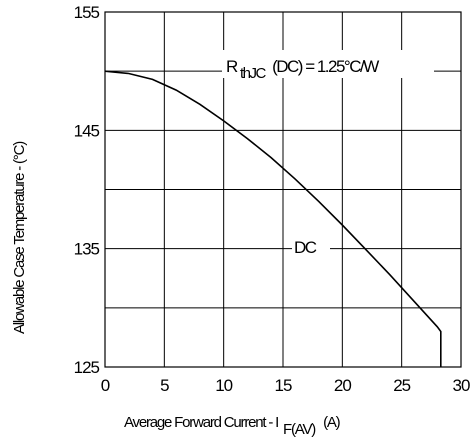  Describe the element at coordinates (87, 12) in the screenshot. I see `y-tick-label: 155` at that location.